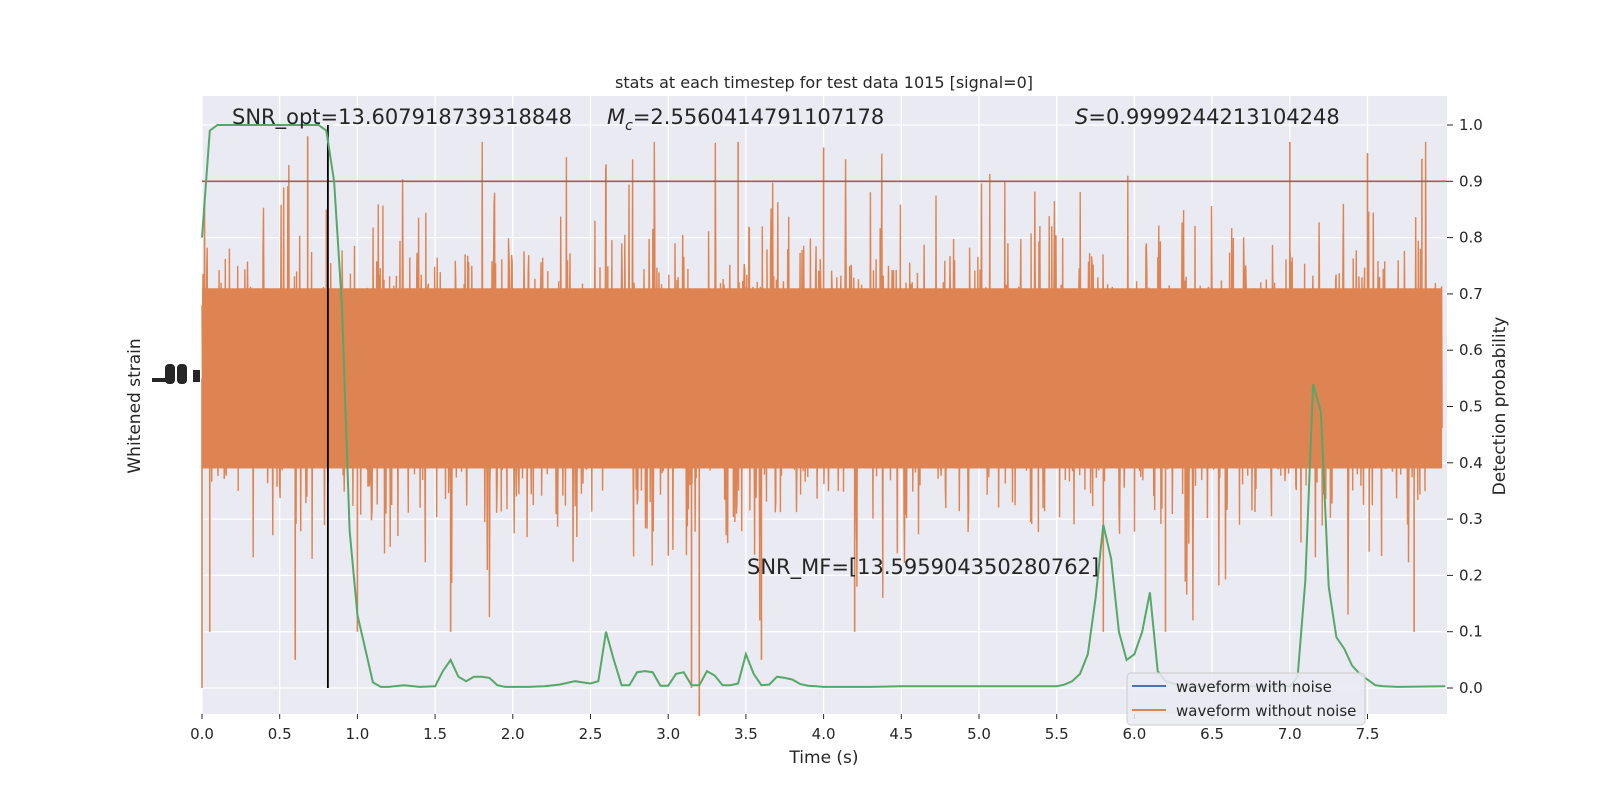 The image size is (1600, 800). What do you see at coordinates (1471, 350) in the screenshot?
I see `y-tick-label: 0.6` at bounding box center [1471, 350].